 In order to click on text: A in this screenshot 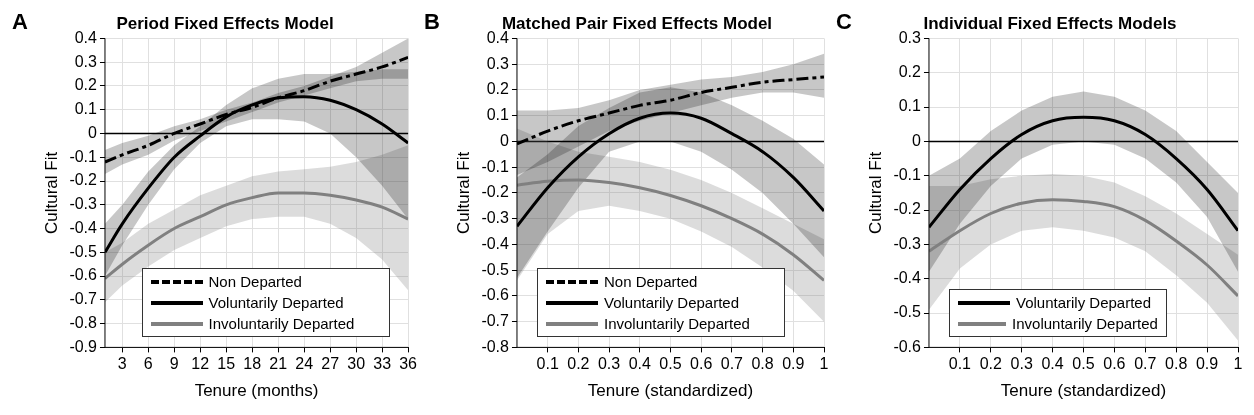, I will do `click(20, 22)`.